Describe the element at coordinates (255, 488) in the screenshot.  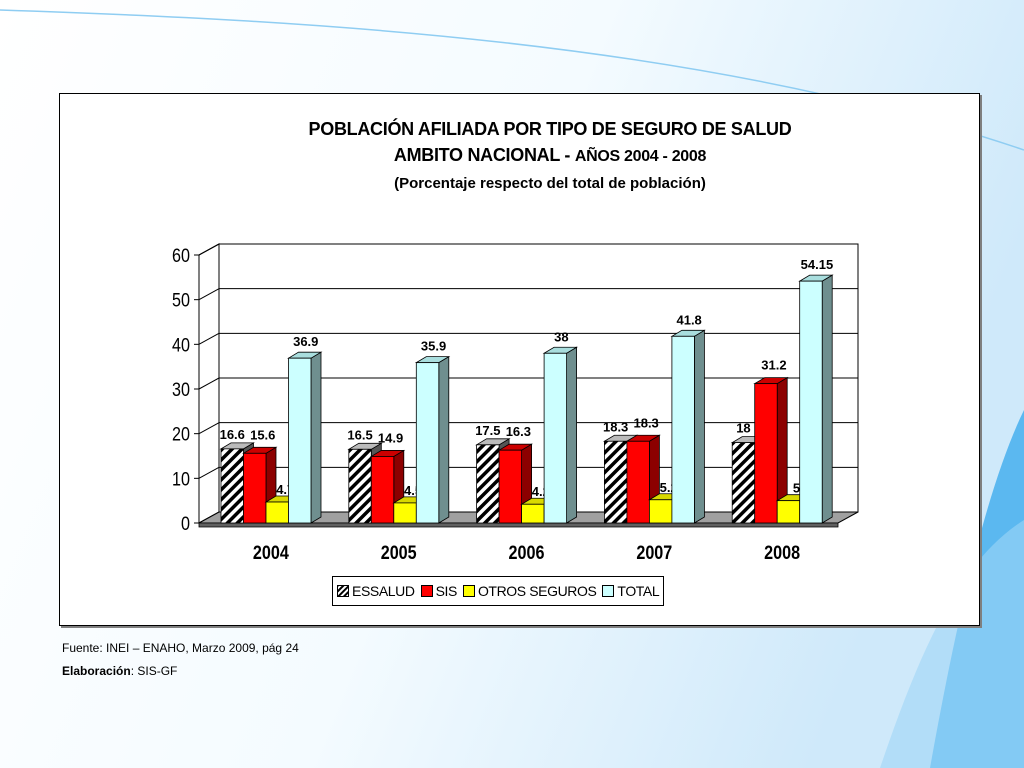
I see `bar-sis-2004` at that location.